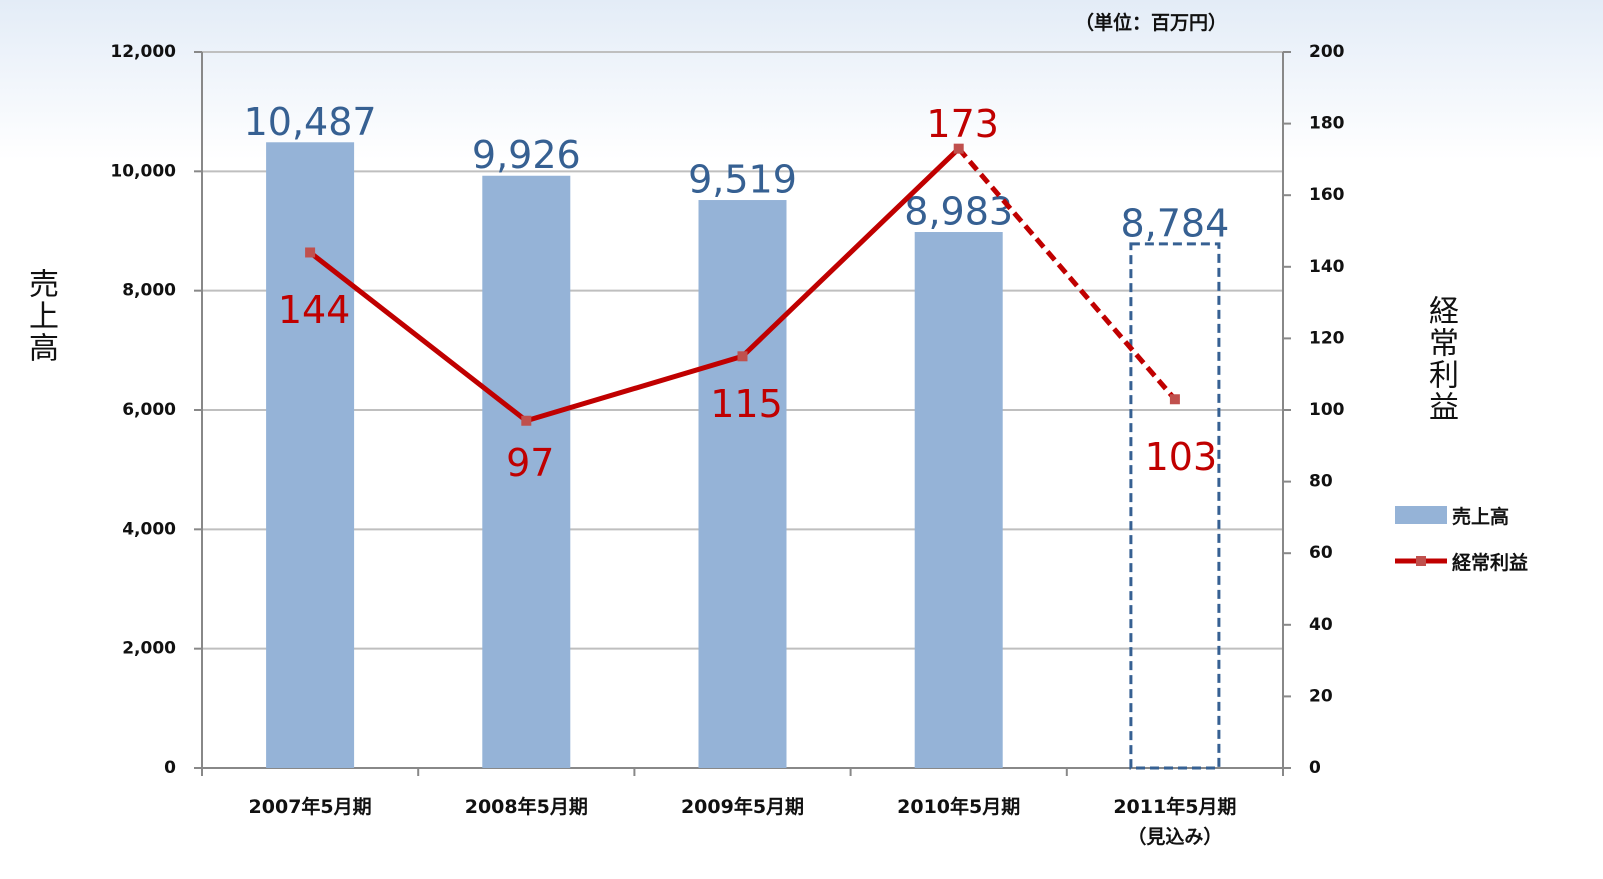  I want to click on y2-tick-label: 120, so click(1327, 338).